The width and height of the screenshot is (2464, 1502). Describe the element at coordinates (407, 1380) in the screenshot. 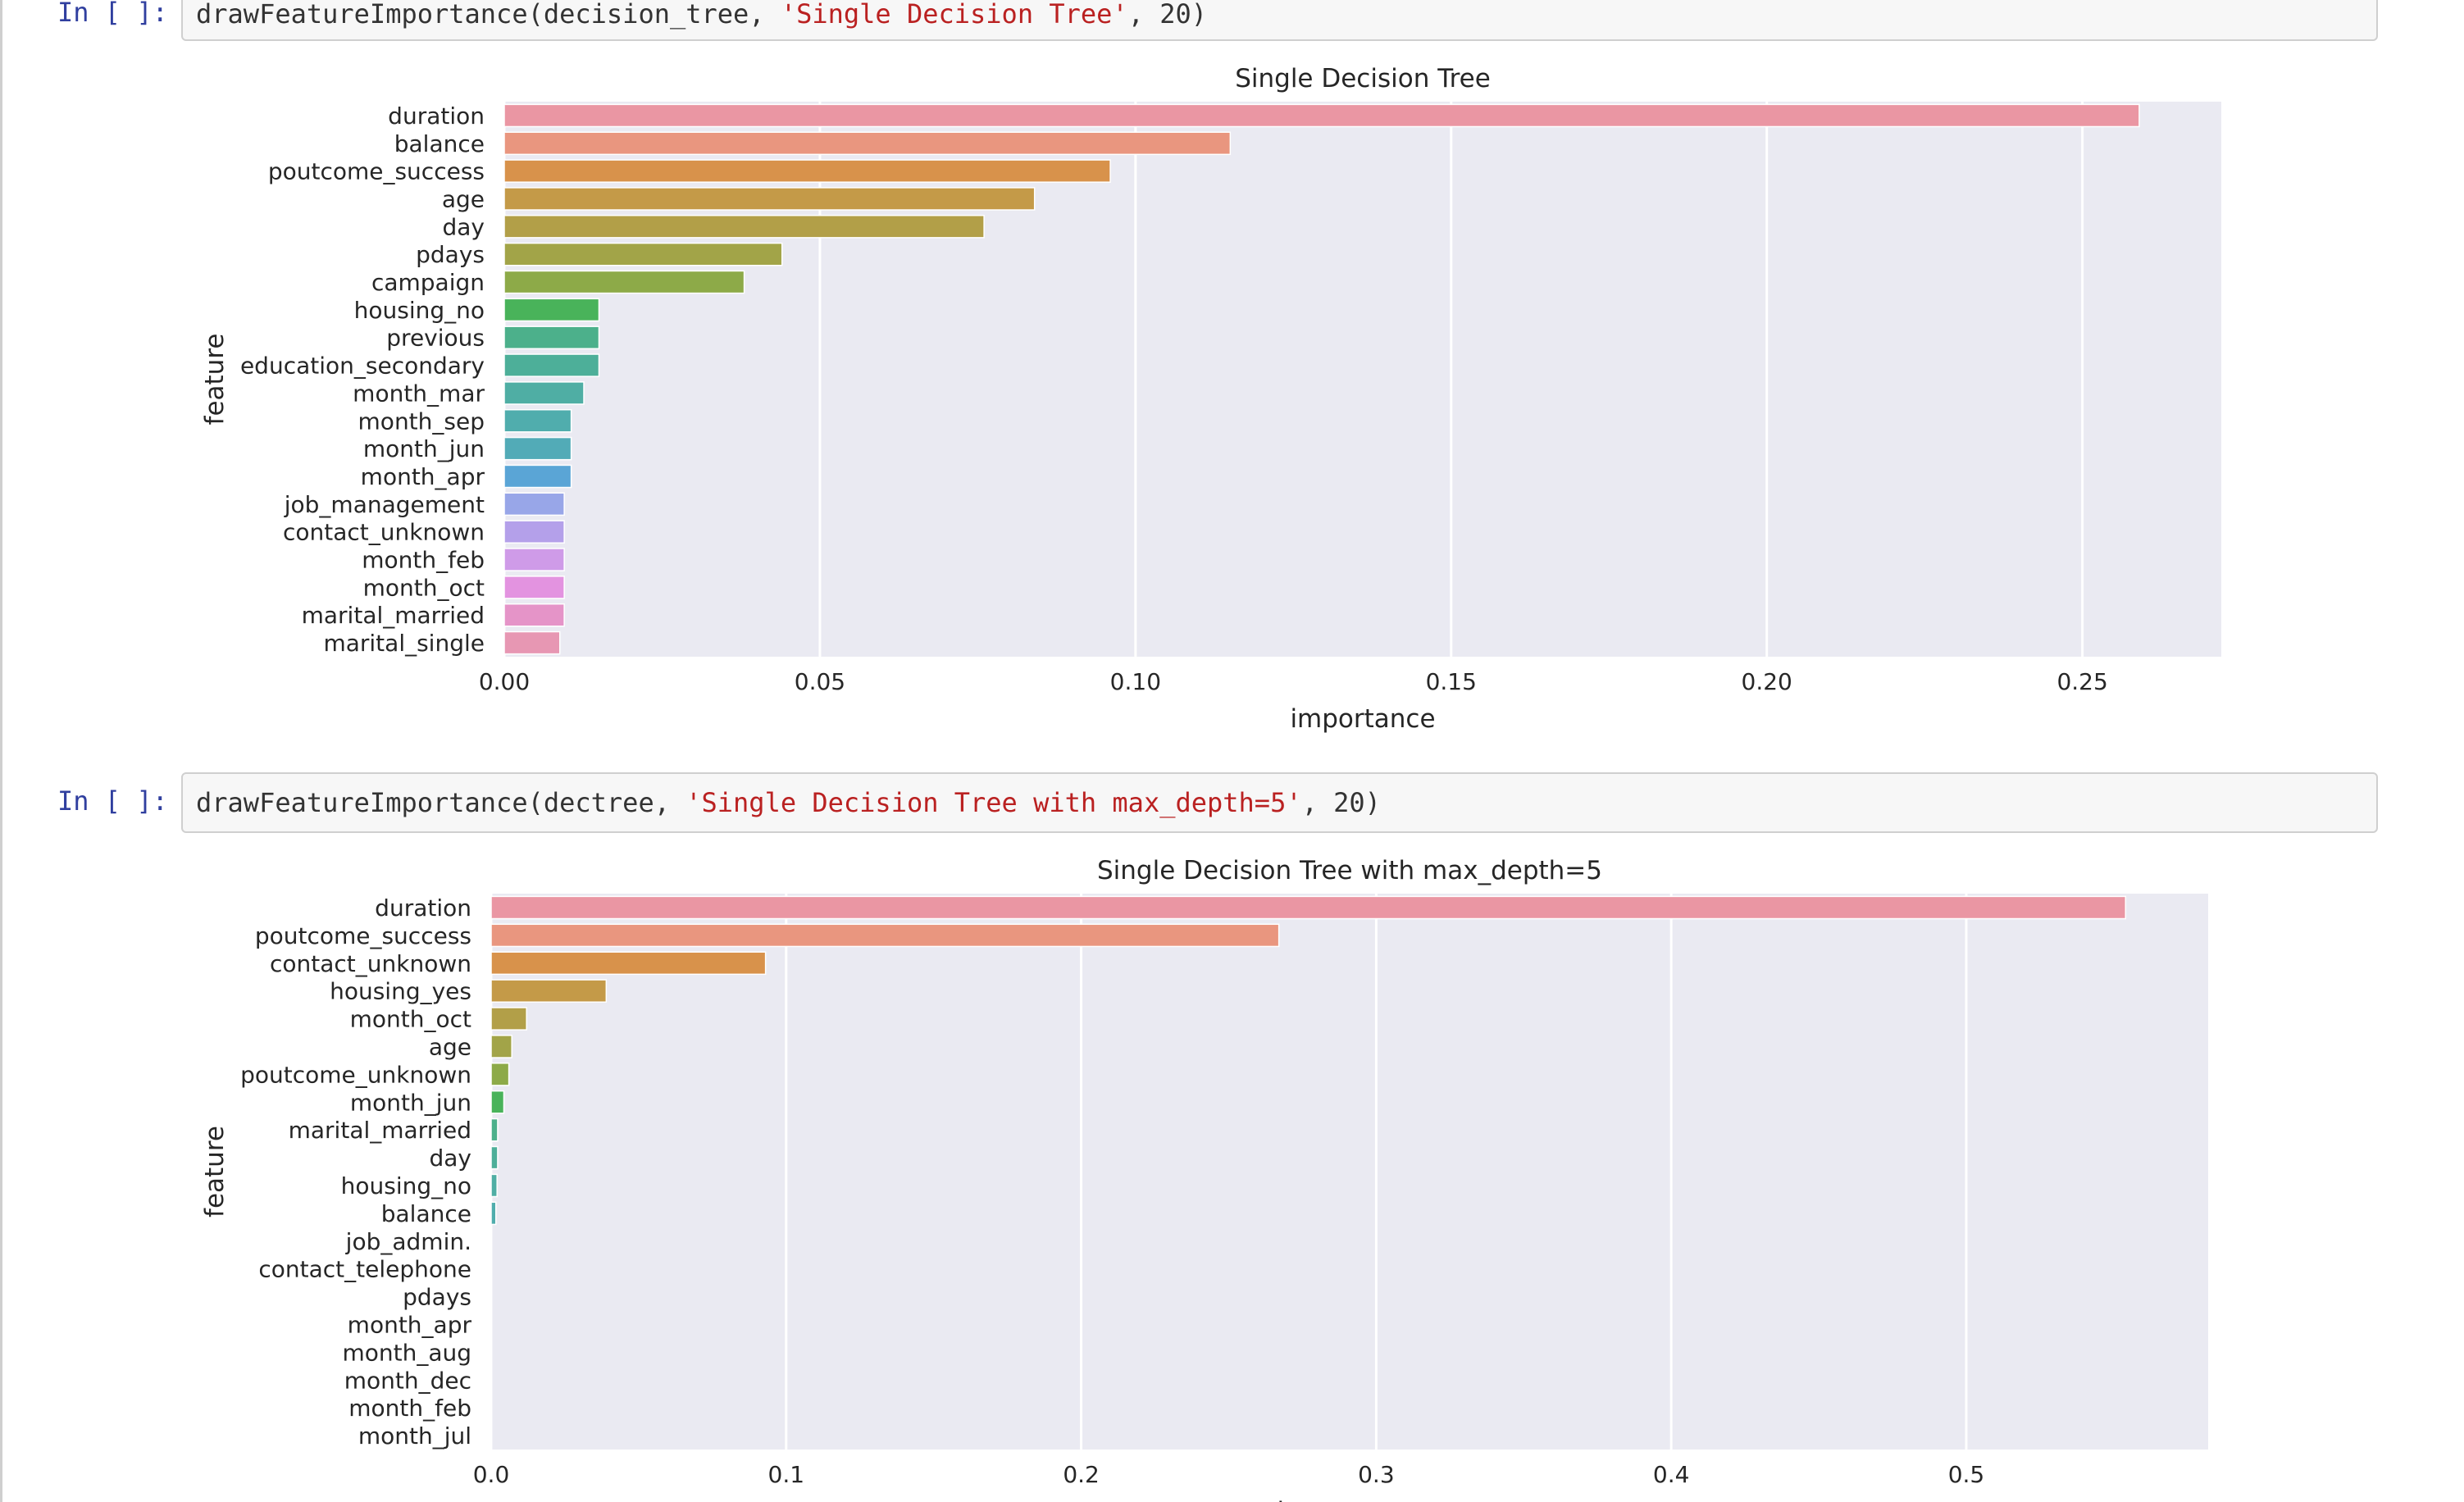

I see `y-tick-label: month_dec` at that location.